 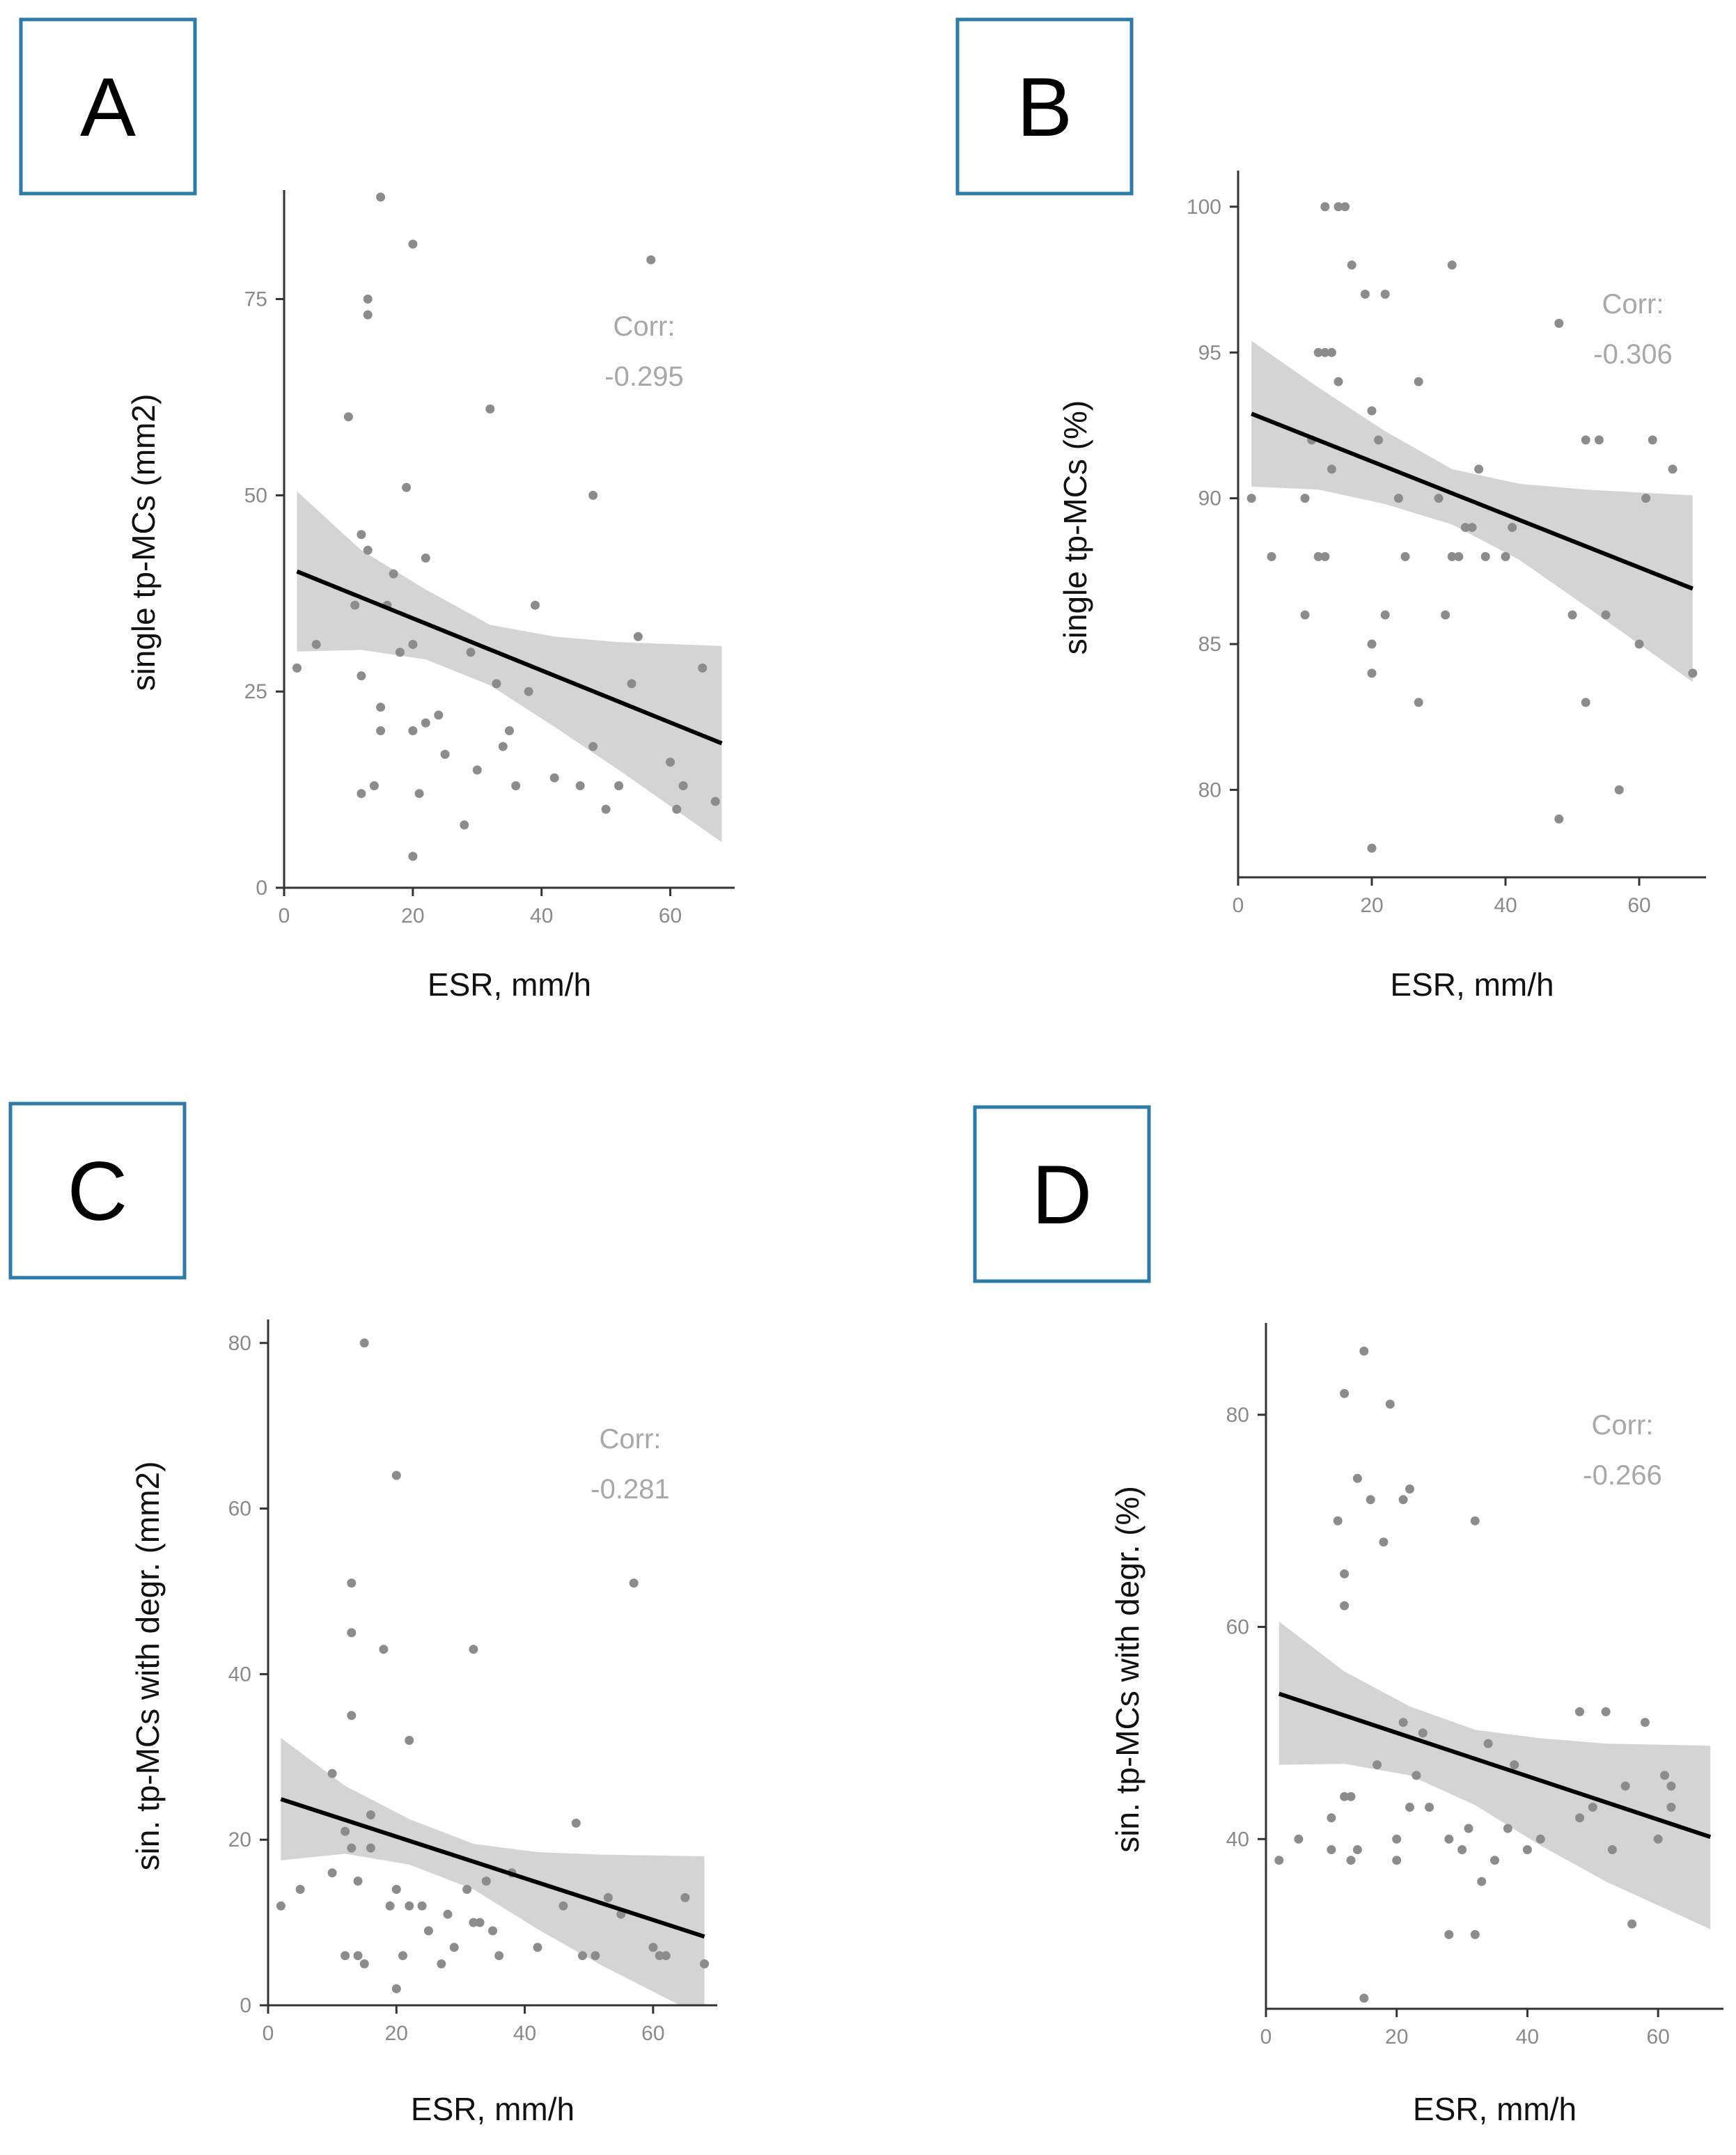 I want to click on y-axis-title: single tp-MCs (mm2), so click(x=144, y=542).